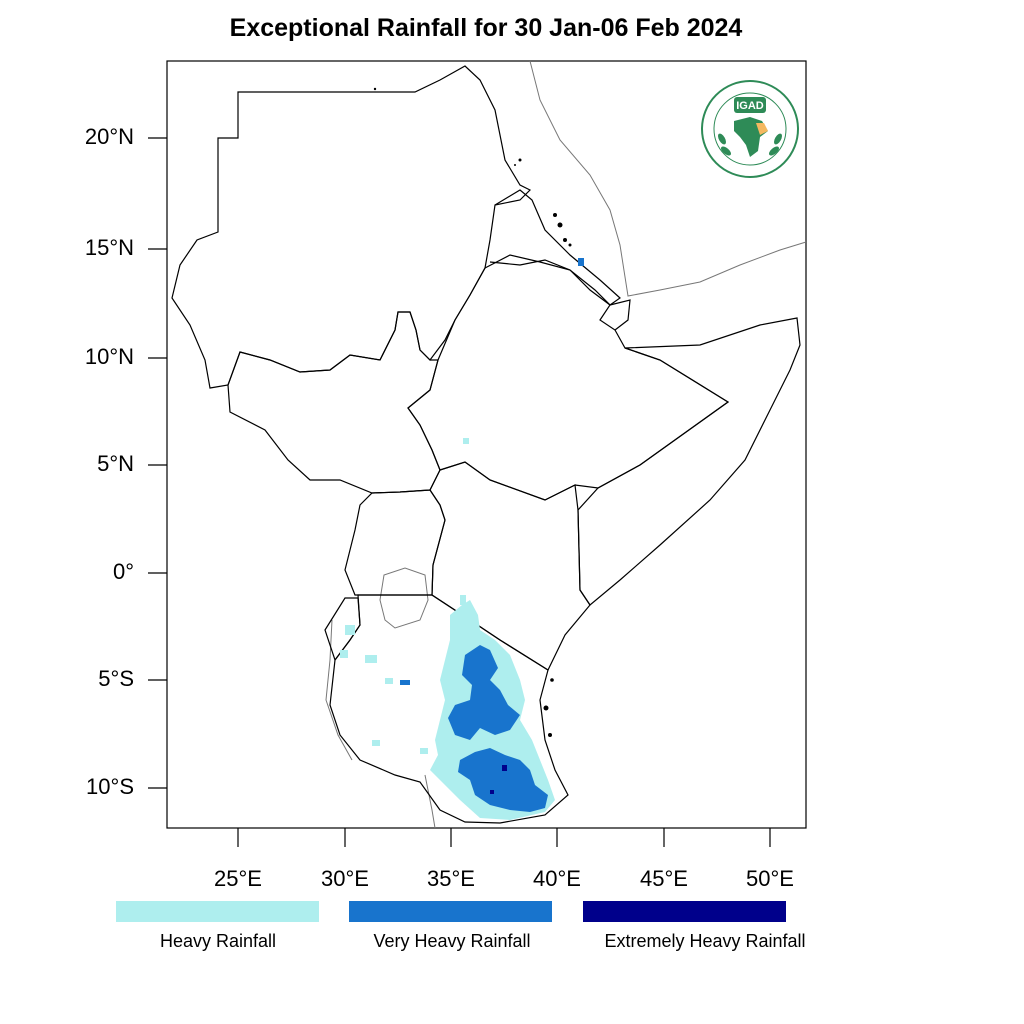 This screenshot has width=1024, height=1024. What do you see at coordinates (750, 129) in the screenshot?
I see `igad-logo: IGAD` at bounding box center [750, 129].